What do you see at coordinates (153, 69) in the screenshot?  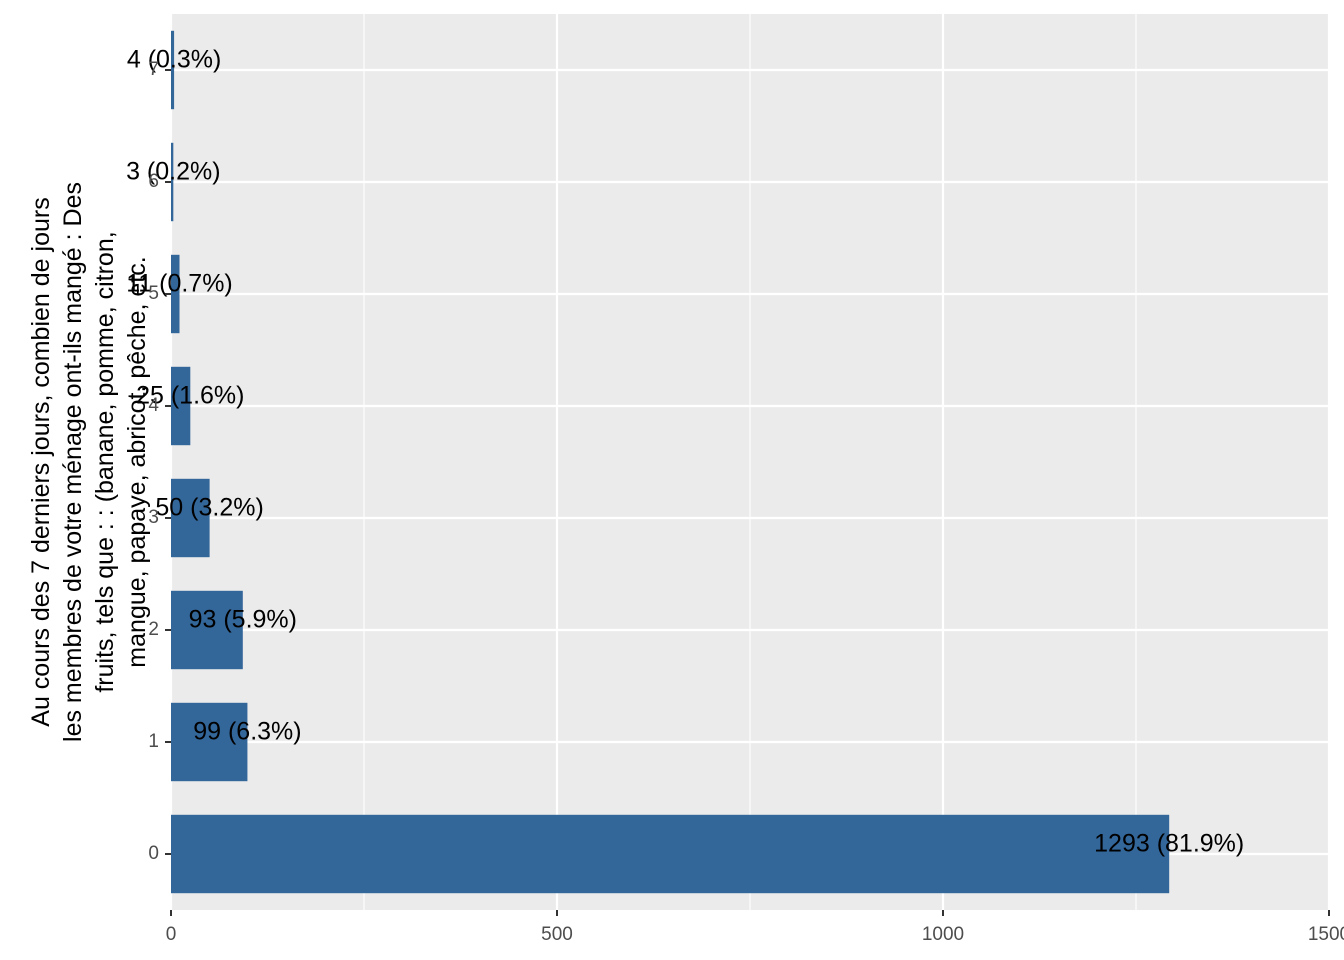 I see `y-tick-label: 7` at bounding box center [153, 69].